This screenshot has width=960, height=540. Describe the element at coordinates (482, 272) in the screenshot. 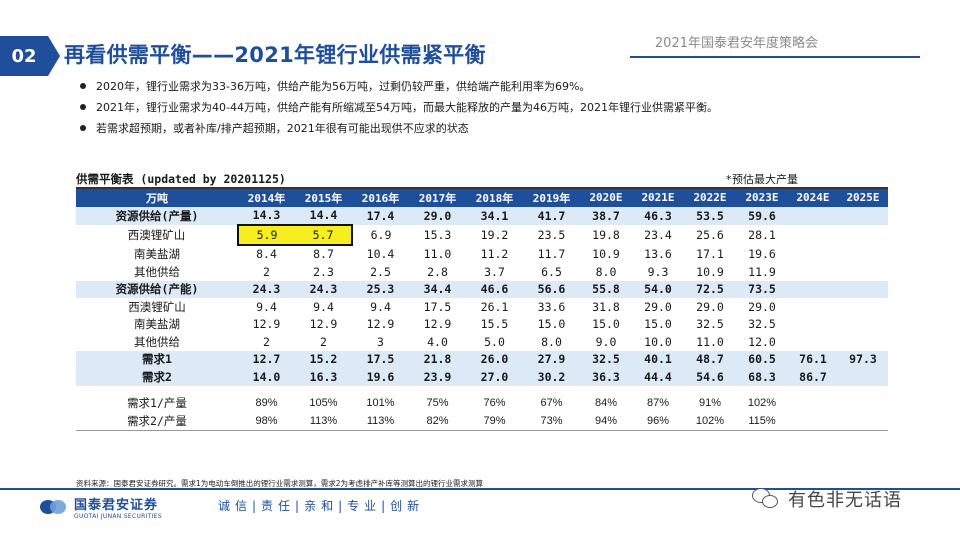

I see `table-row: 其他供给 2 2.3 2.5 2.8 3.7 6.5 8.0 9.3 10.9 11.9` at that location.